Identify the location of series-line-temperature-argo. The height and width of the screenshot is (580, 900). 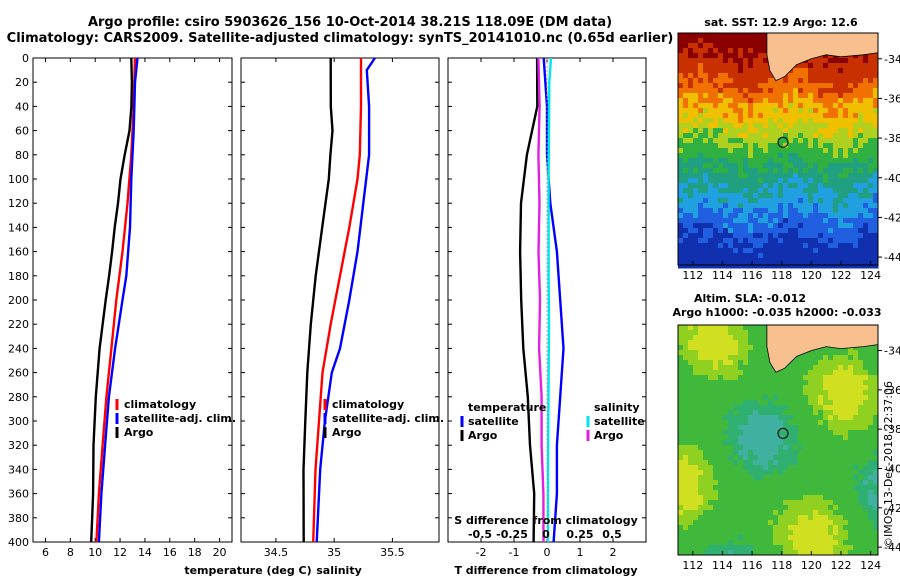
(528, 300).